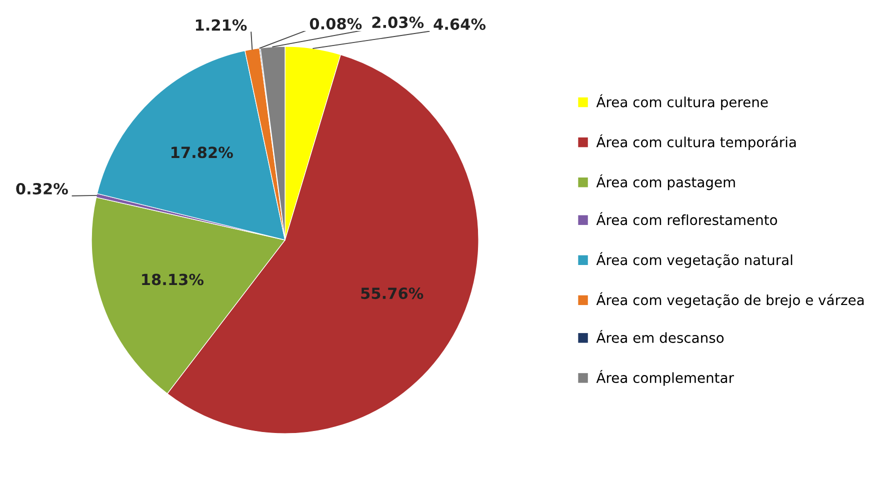 This screenshot has height=480, width=877. What do you see at coordinates (665, 378) in the screenshot?
I see `legend-label: Área complementar` at bounding box center [665, 378].